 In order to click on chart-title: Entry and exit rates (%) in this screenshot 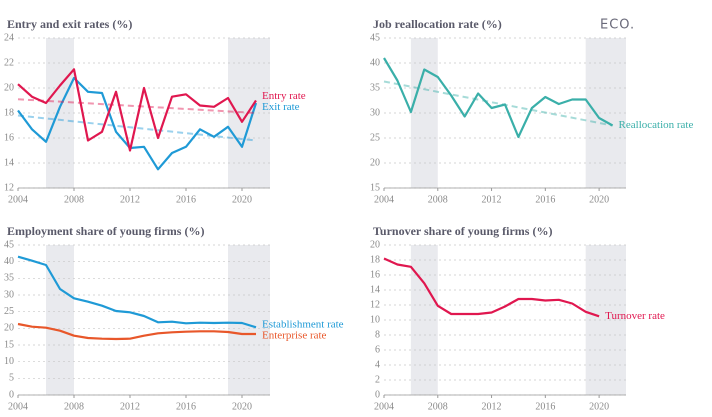, I will do `click(69, 24)`.